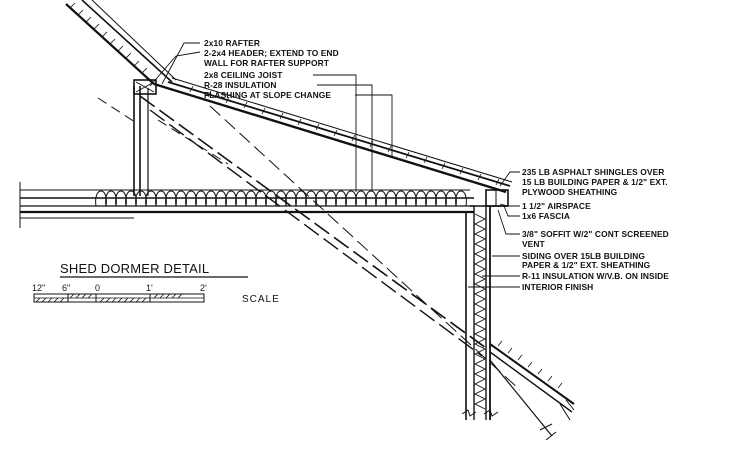  I want to click on main-roof-shingles, so click(108, 38).